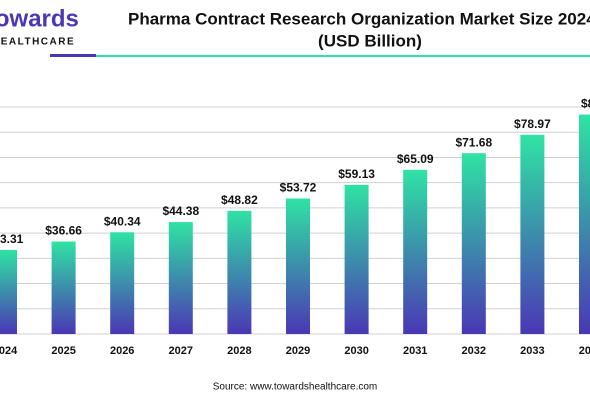 The width and height of the screenshot is (590, 410). I want to click on value-label: $36.66, so click(63, 231).